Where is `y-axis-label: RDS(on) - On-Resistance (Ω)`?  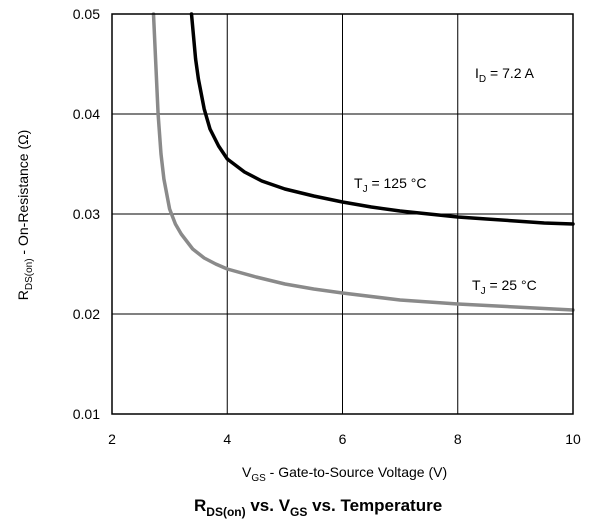 y-axis-label: RDS(on) - On-Resistance (Ω) is located at coordinates (25, 215).